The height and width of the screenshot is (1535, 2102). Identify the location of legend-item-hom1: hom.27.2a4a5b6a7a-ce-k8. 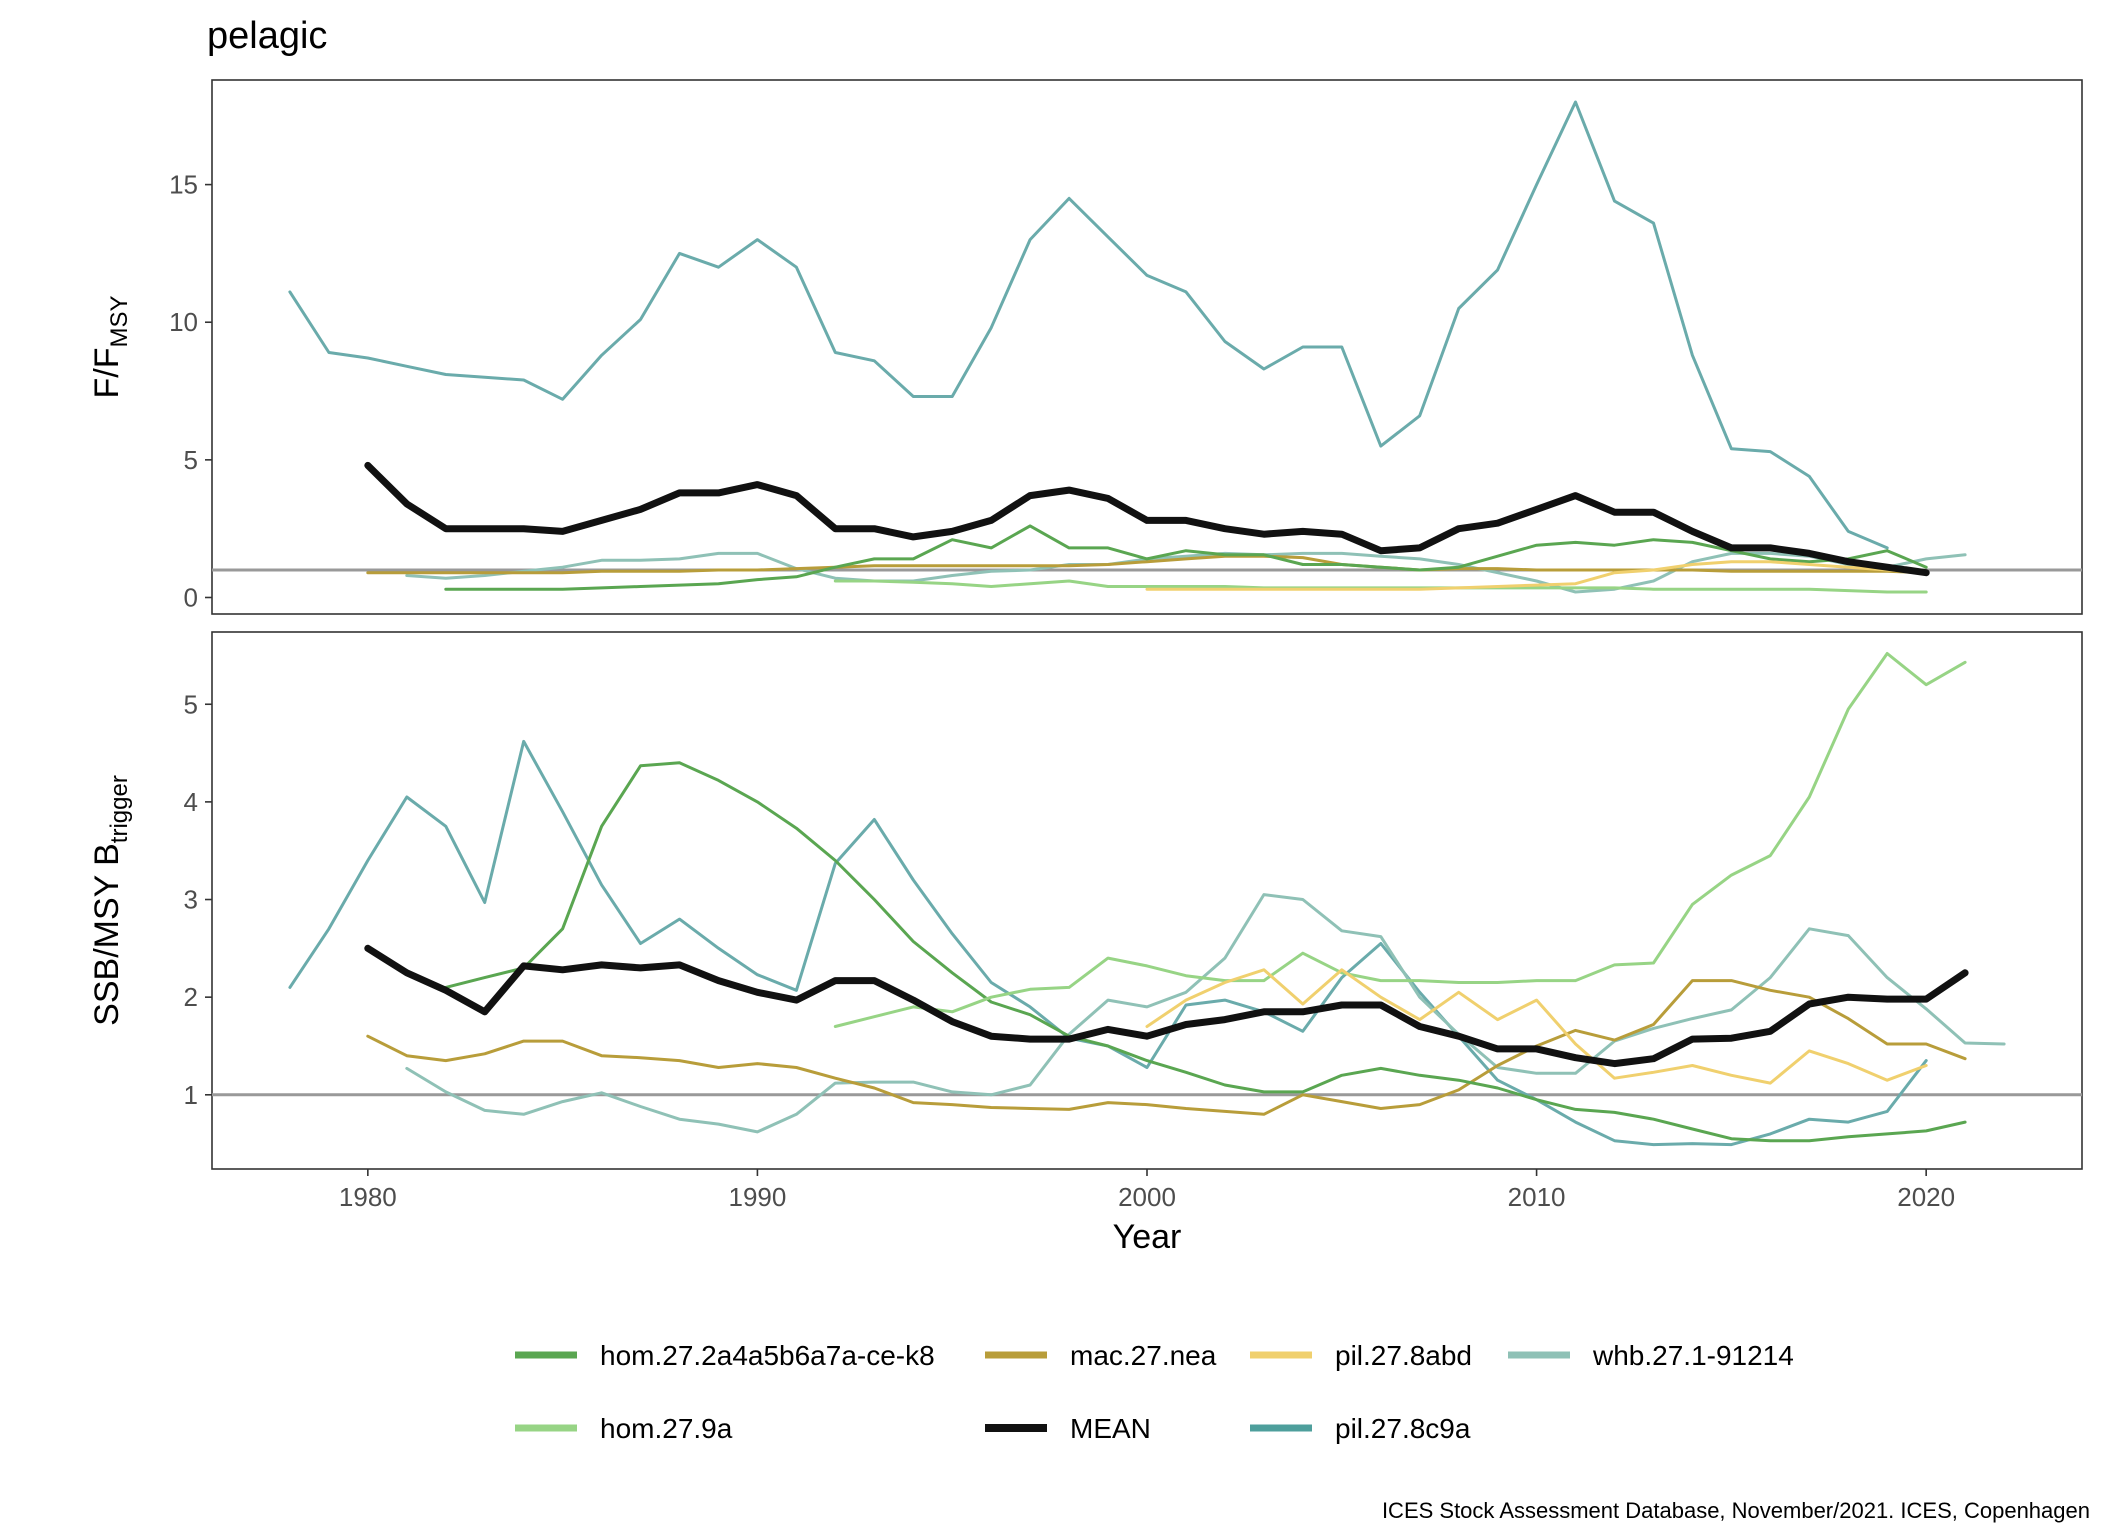
(725, 1355).